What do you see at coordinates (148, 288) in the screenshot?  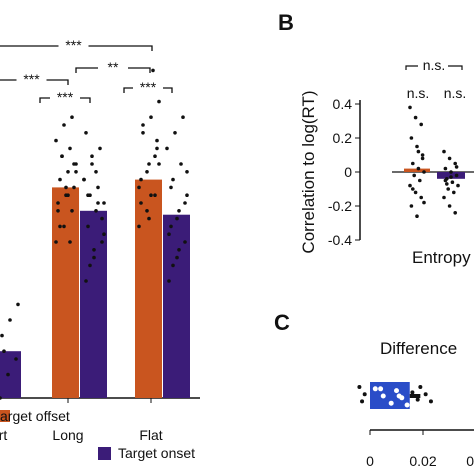 I see `bar-flat-offset` at bounding box center [148, 288].